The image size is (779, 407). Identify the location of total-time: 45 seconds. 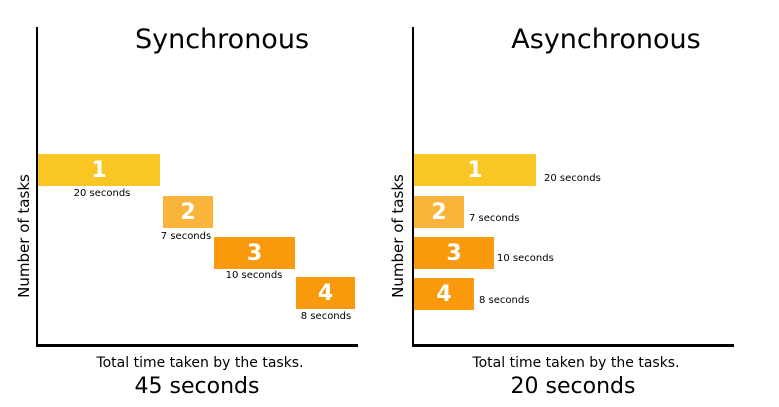
(197, 386).